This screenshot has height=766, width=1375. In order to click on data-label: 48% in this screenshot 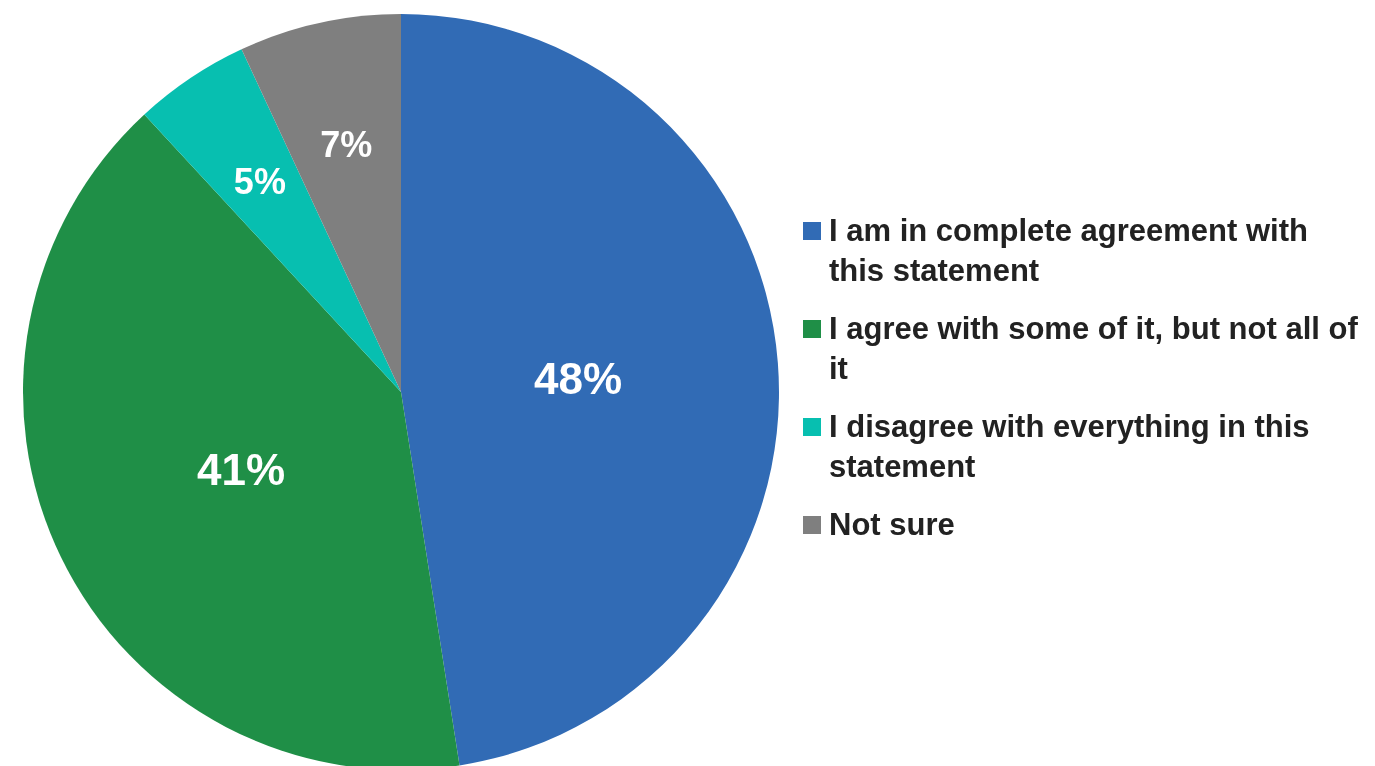, I will do `click(578, 378)`.